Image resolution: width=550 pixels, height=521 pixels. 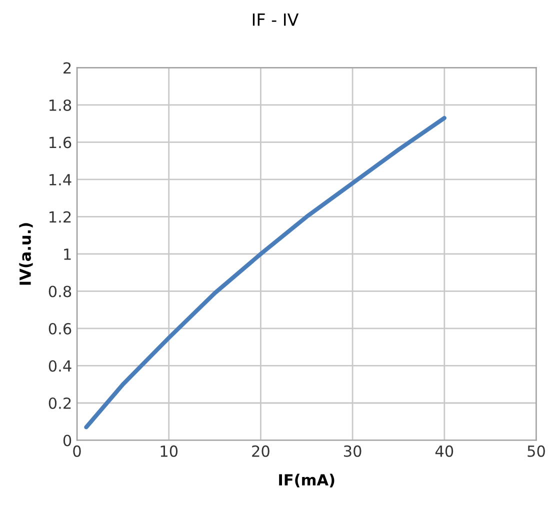 I want to click on x-axis-title: IF(mA), so click(x=306, y=481).